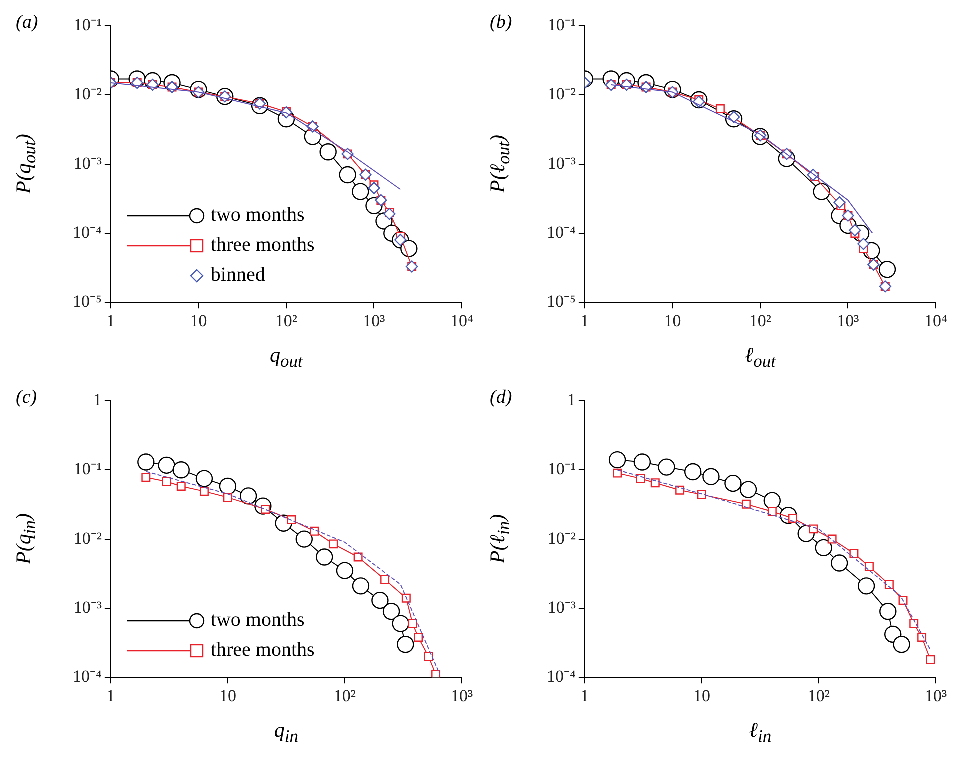  What do you see at coordinates (27, 398) in the screenshot?
I see `chart-title: (c)` at bounding box center [27, 398].